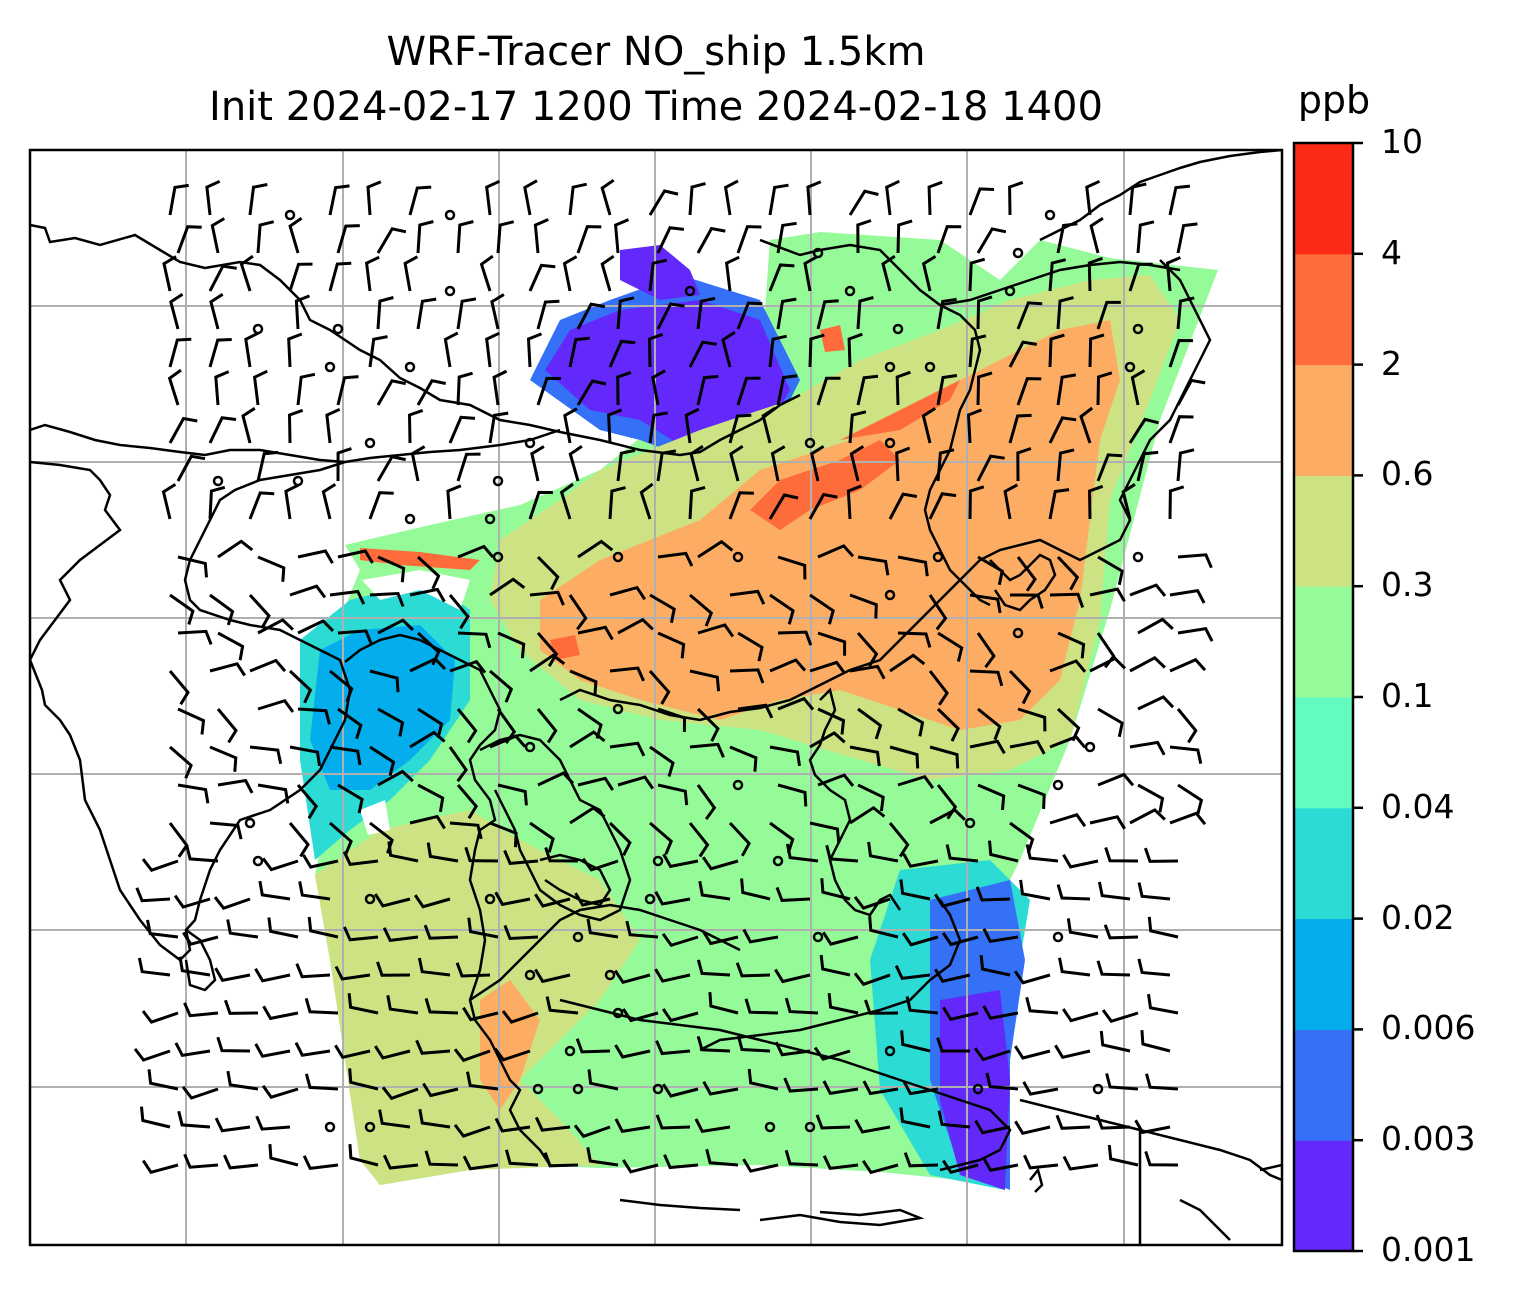 Image resolution: width=1528 pixels, height=1306 pixels. What do you see at coordinates (1428, 1028) in the screenshot?
I see `colorbar-tick-label: 0.006` at bounding box center [1428, 1028].